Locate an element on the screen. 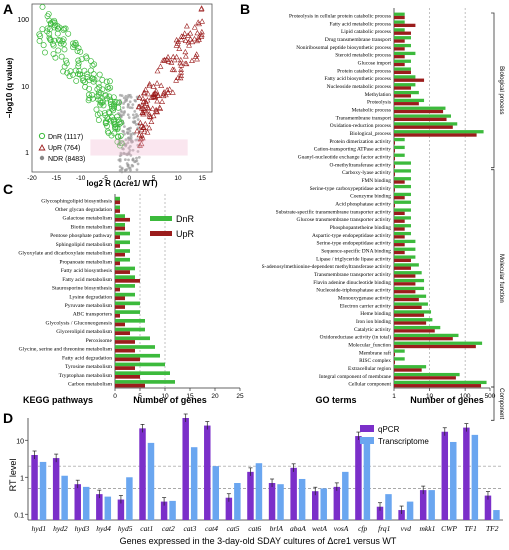 This screenshot has width=509, height=550. legend-upr-label: UpR (764) is located at coordinates (64, 148).